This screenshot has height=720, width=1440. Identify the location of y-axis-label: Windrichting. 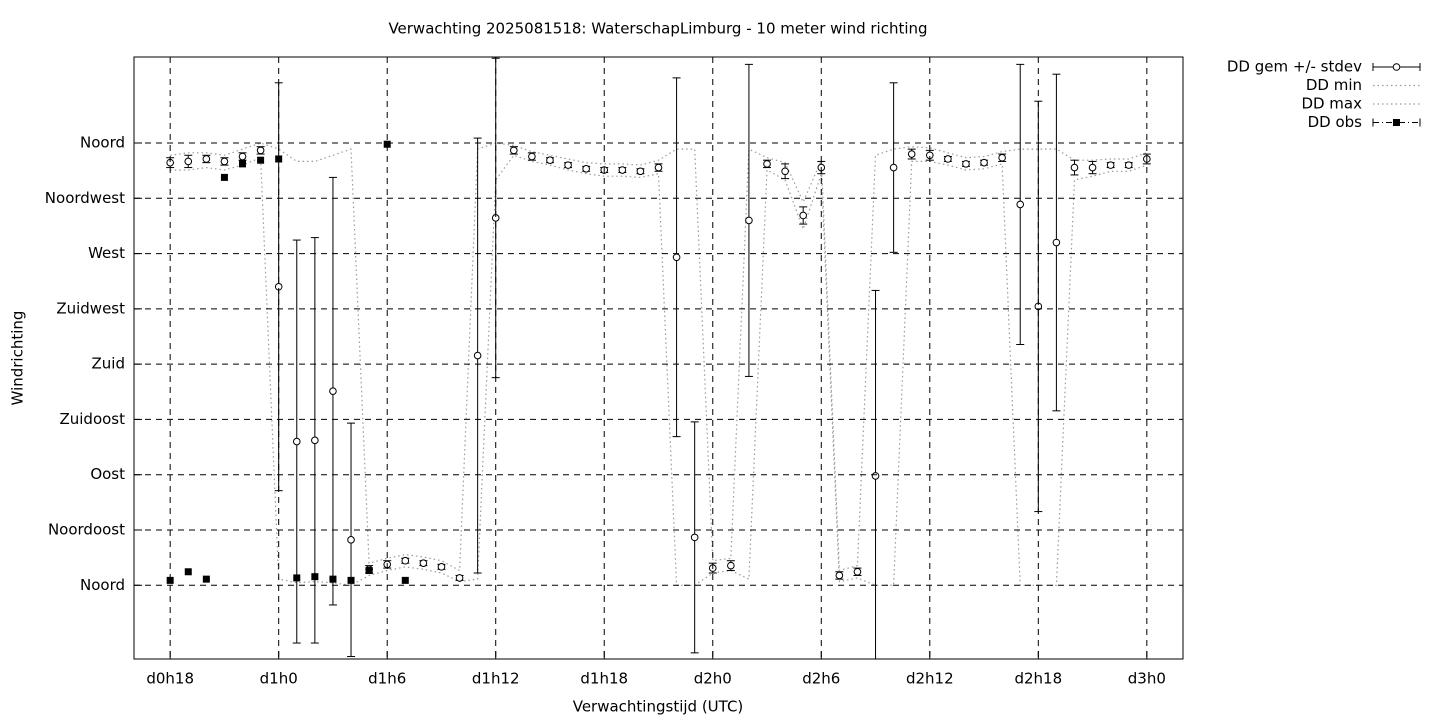
(18, 358).